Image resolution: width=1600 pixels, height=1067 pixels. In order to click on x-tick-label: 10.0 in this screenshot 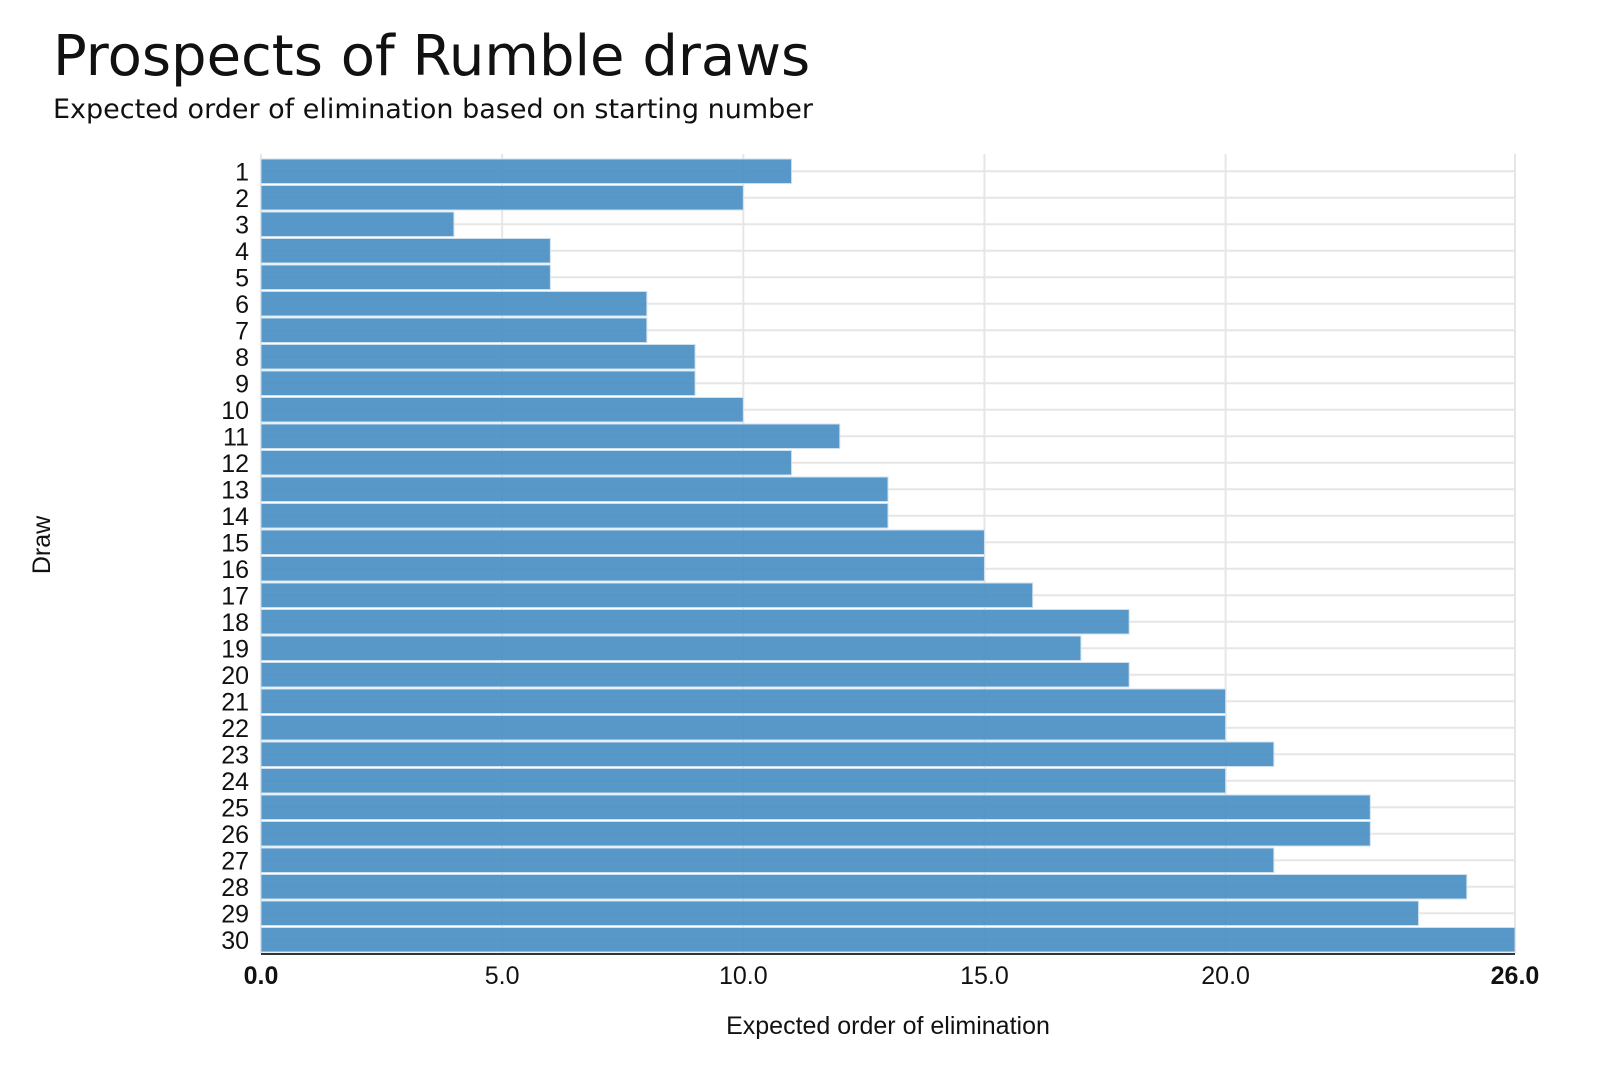, I will do `click(743, 976)`.